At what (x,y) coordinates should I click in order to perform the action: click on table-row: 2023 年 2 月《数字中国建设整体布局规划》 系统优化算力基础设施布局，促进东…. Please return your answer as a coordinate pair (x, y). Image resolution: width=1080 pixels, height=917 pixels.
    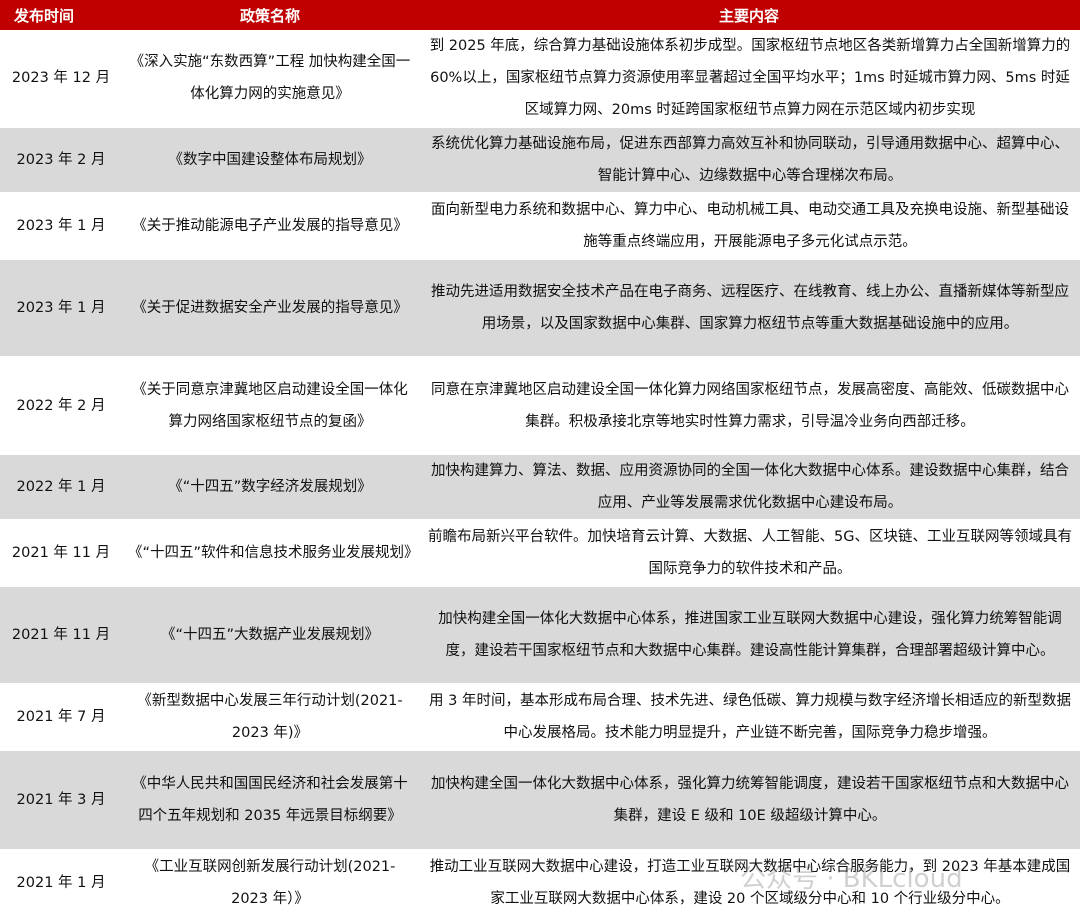
    Looking at the image, I should click on (540, 160).